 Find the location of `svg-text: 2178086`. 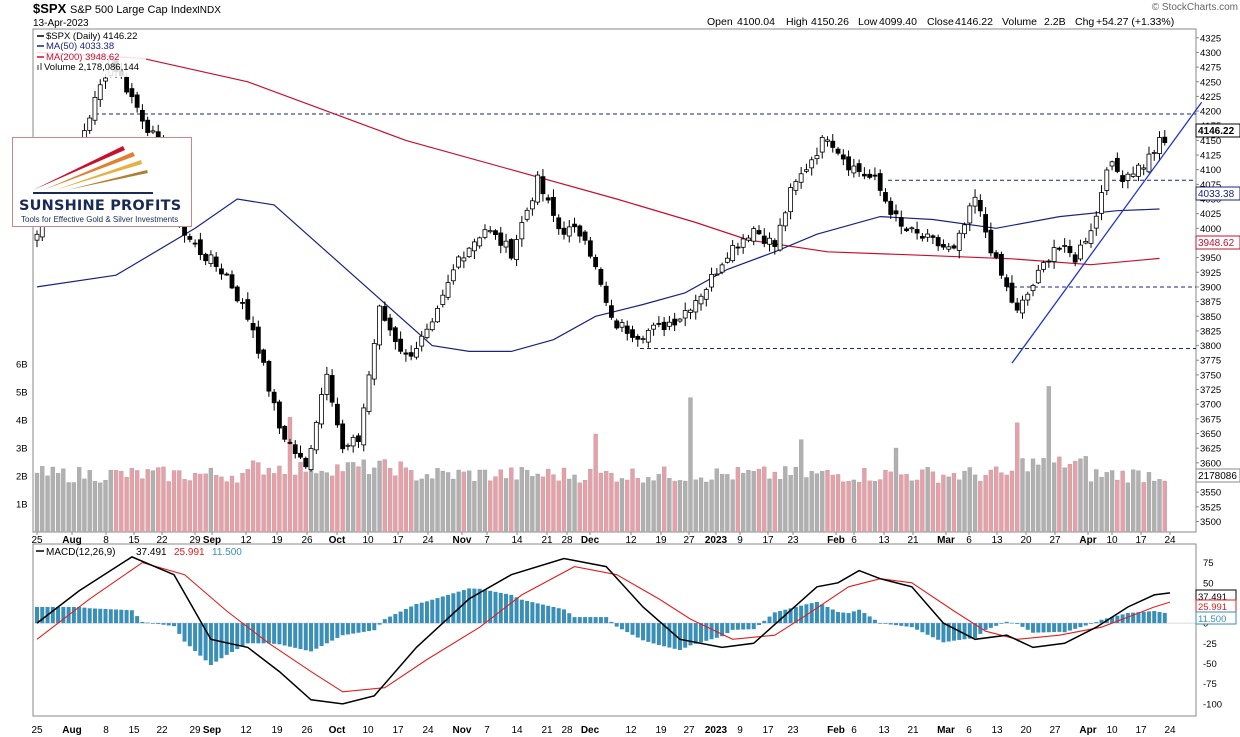

svg-text: 2178086 is located at coordinates (1217, 476).